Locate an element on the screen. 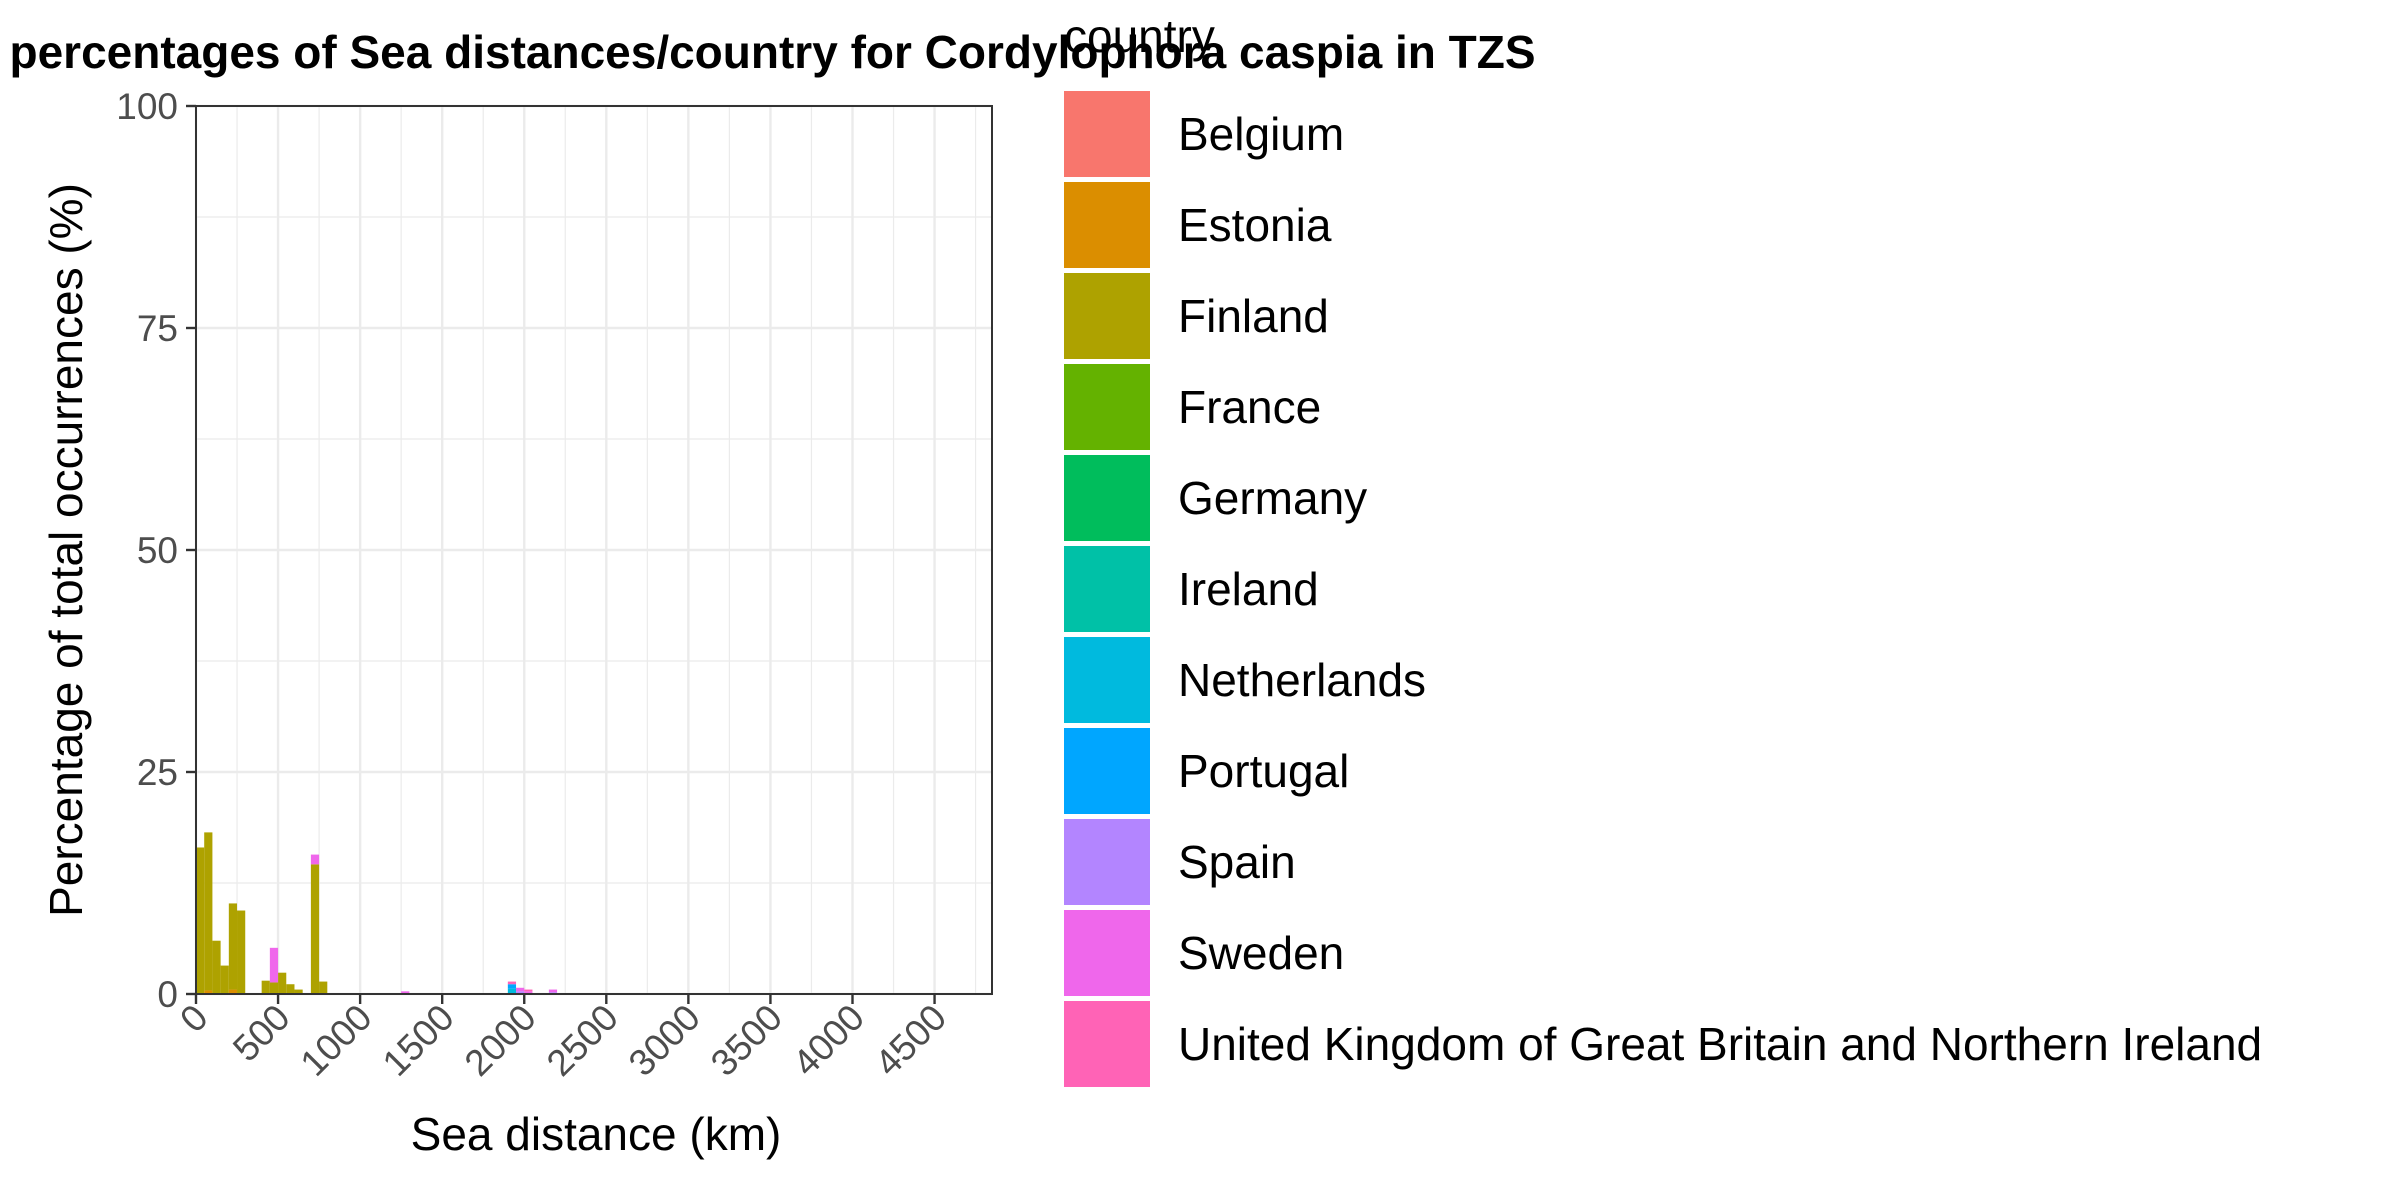 The image size is (2400, 1200). y-axis-title: Percentage of total occurrences (%) is located at coordinates (66, 550).